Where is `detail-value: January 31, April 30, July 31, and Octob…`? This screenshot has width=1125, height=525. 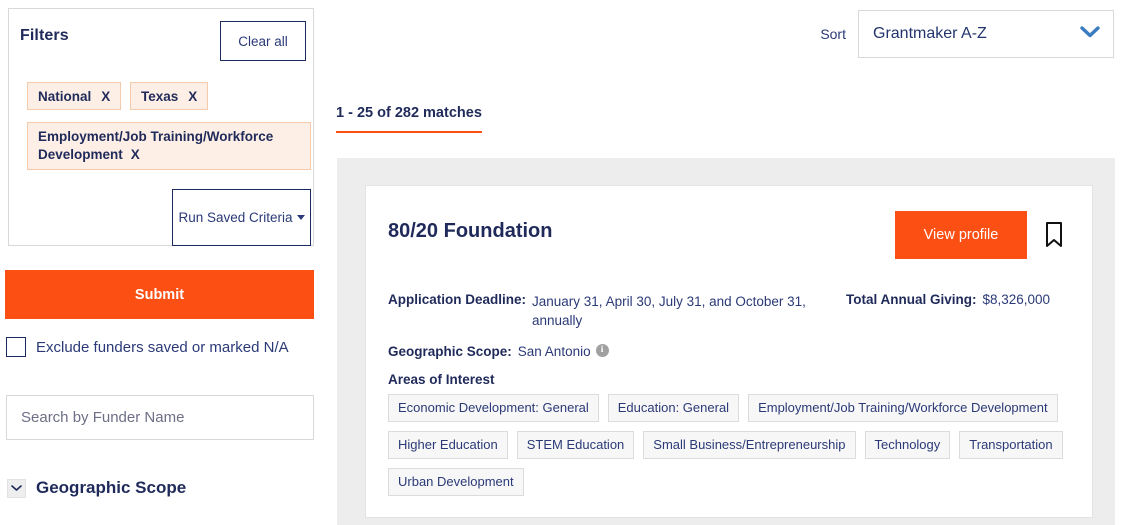 detail-value: January 31, April 30, July 31, and Octob… is located at coordinates (669, 311).